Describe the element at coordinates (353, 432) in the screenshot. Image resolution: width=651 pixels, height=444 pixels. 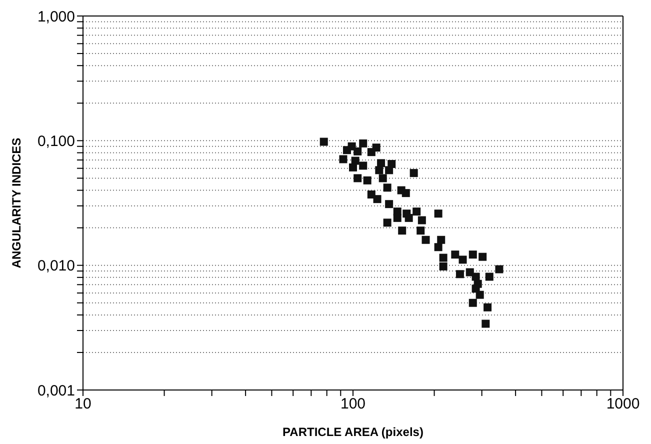
I see `x-axis-title: PARTICLE AREA (pixels)` at that location.